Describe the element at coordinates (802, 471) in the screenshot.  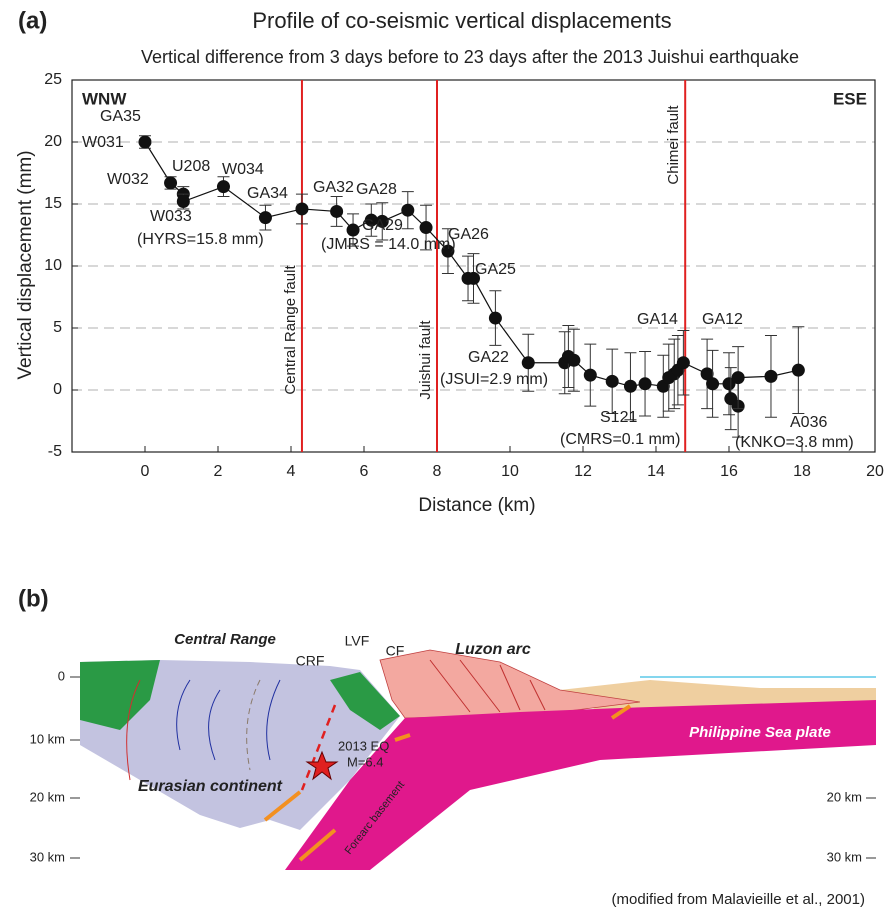
I see `x-tick-label: 18` at that location.